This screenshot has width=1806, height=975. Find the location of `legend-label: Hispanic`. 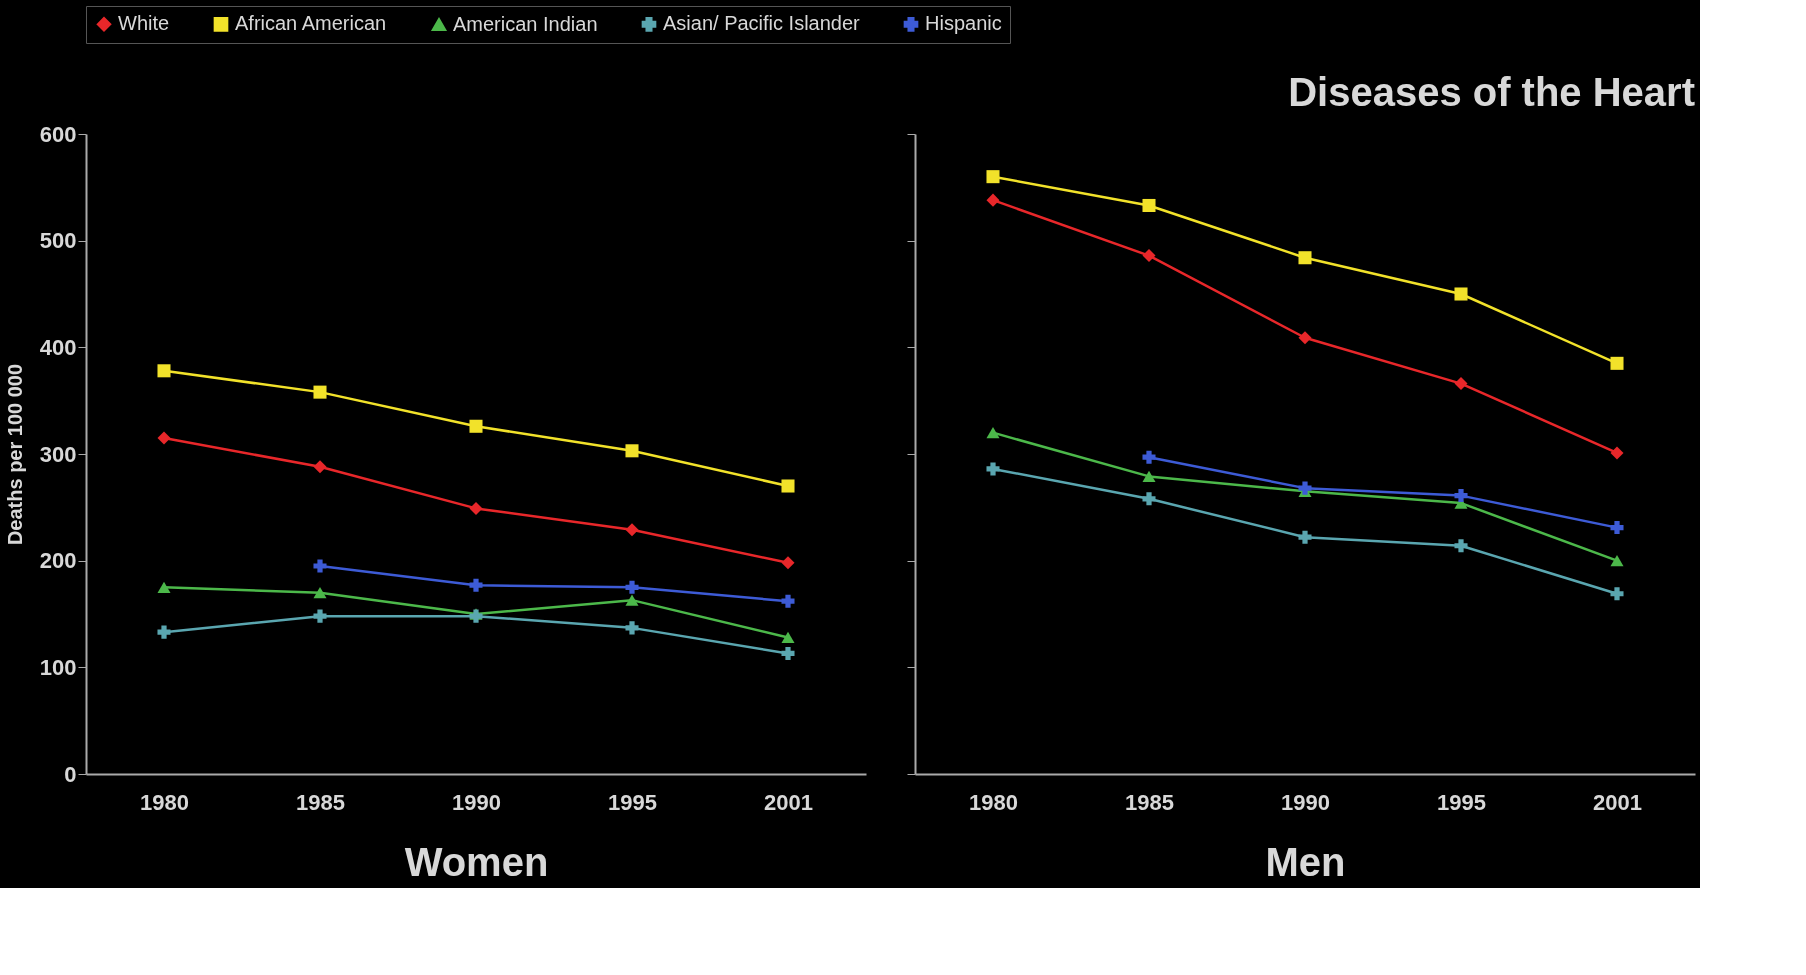

legend-label: Hispanic is located at coordinates (963, 23).